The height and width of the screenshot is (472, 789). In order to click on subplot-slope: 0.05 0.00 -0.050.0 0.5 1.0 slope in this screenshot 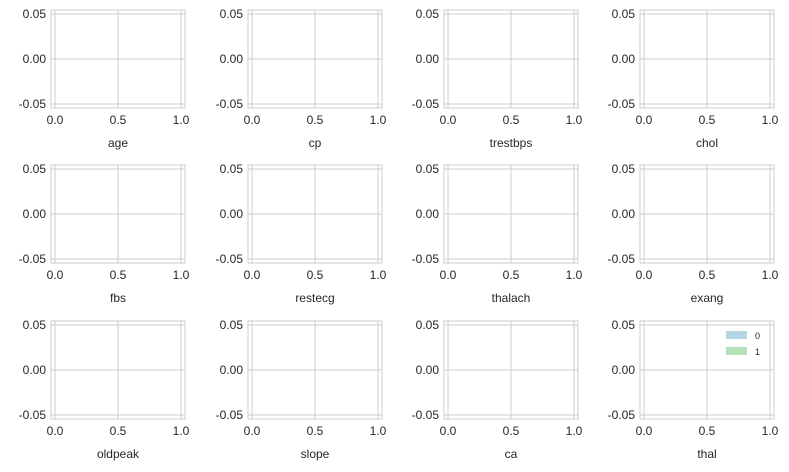, I will do `click(301, 389)`.